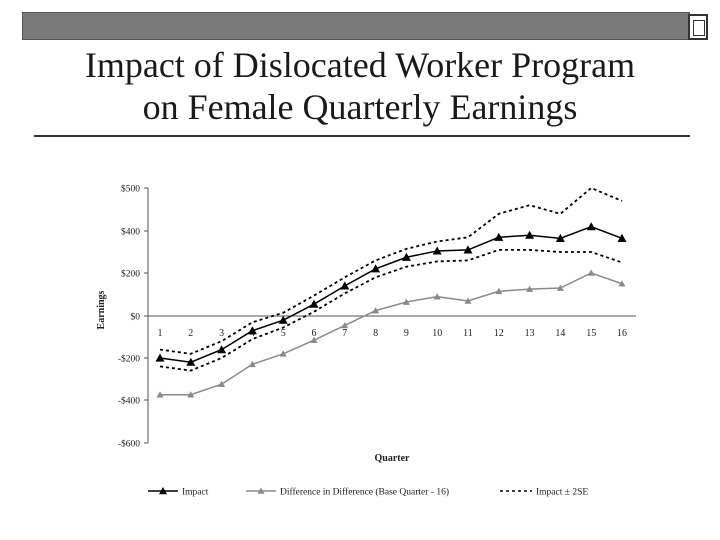  What do you see at coordinates (129, 401) in the screenshot?
I see `y-tick-label: -$400` at bounding box center [129, 401].